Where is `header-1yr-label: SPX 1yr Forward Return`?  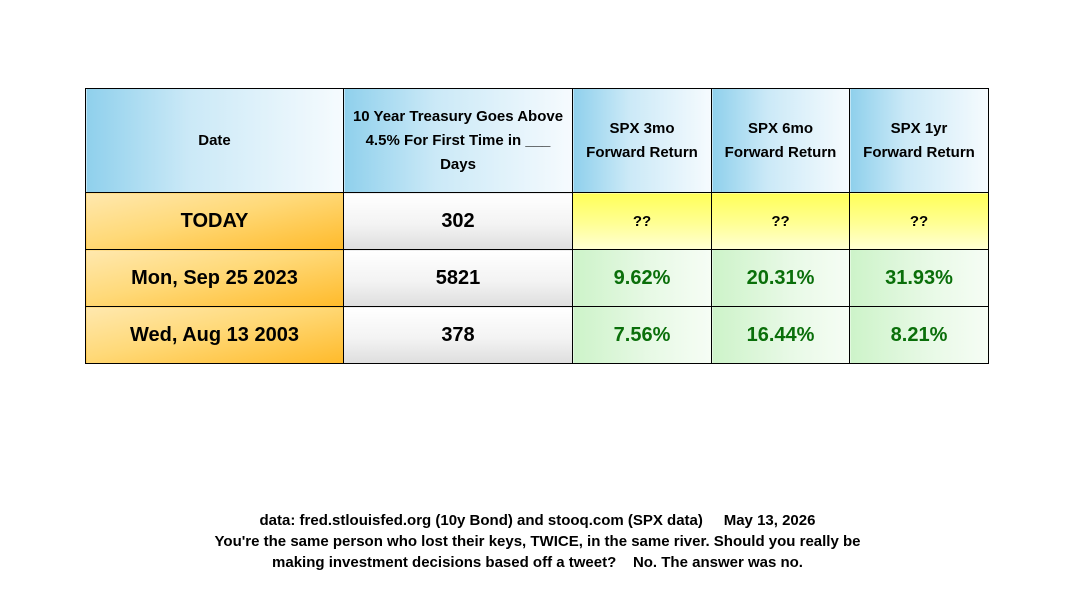 header-1yr-label: SPX 1yr Forward Return is located at coordinates (919, 140).